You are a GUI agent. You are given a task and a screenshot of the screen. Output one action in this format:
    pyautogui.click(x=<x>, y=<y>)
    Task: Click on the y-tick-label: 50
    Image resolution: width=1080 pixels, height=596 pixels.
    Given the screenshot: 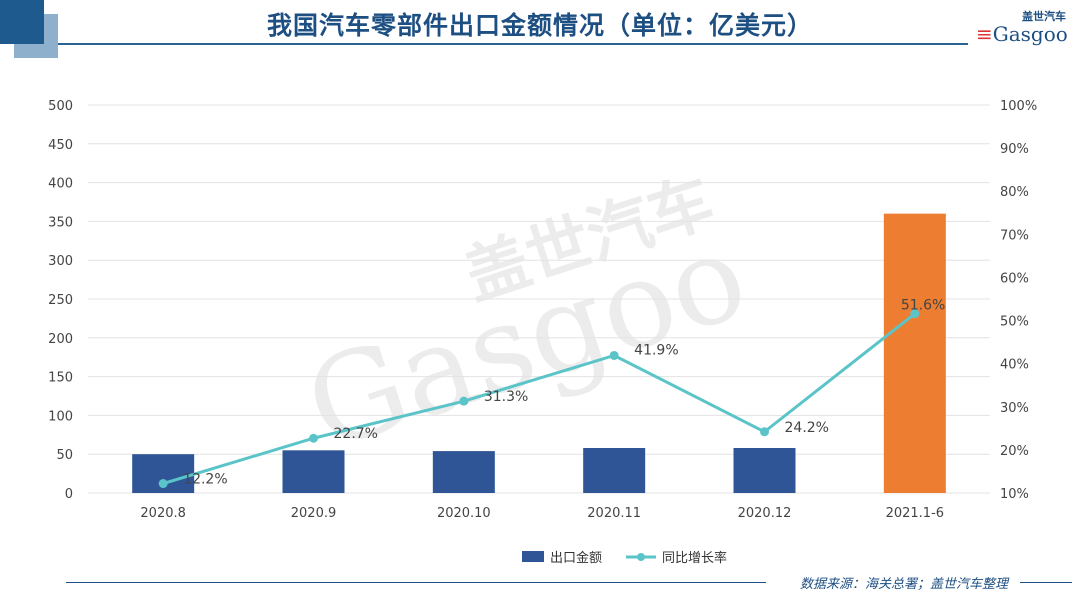 What is the action you would take?
    pyautogui.click(x=64, y=455)
    